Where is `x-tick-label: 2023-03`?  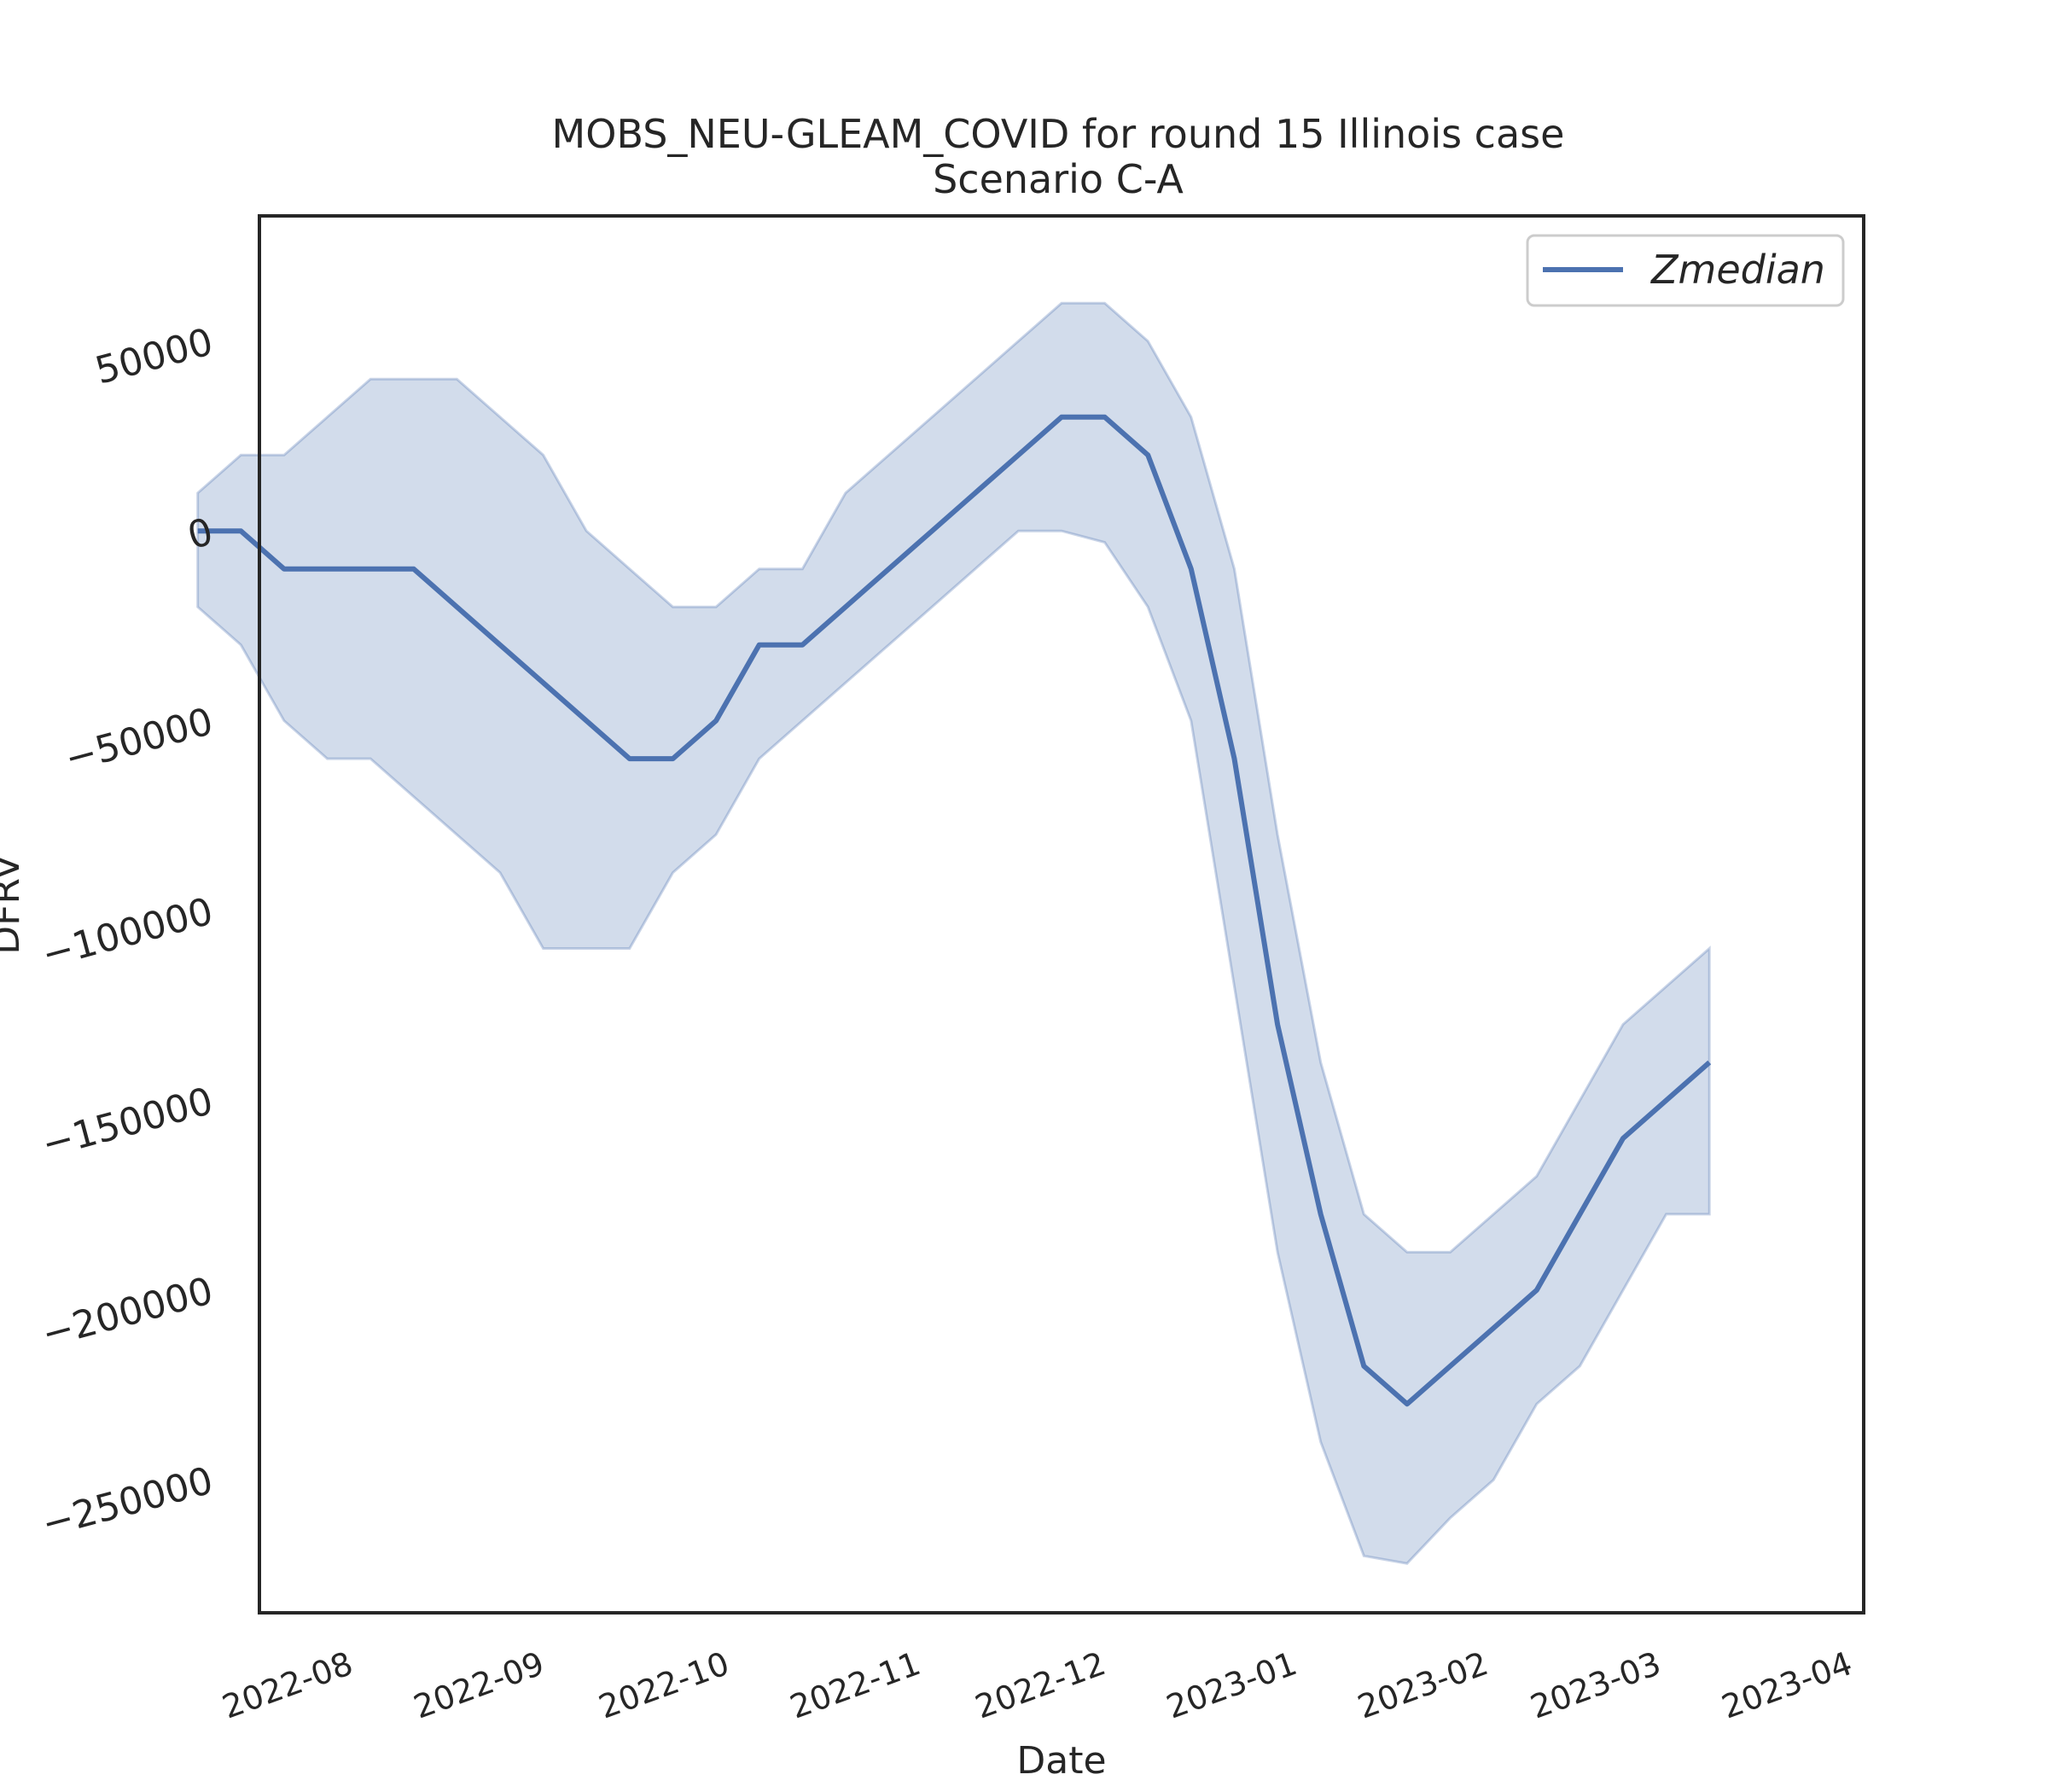 x-tick-label: 2023-03 is located at coordinates (1596, 1685).